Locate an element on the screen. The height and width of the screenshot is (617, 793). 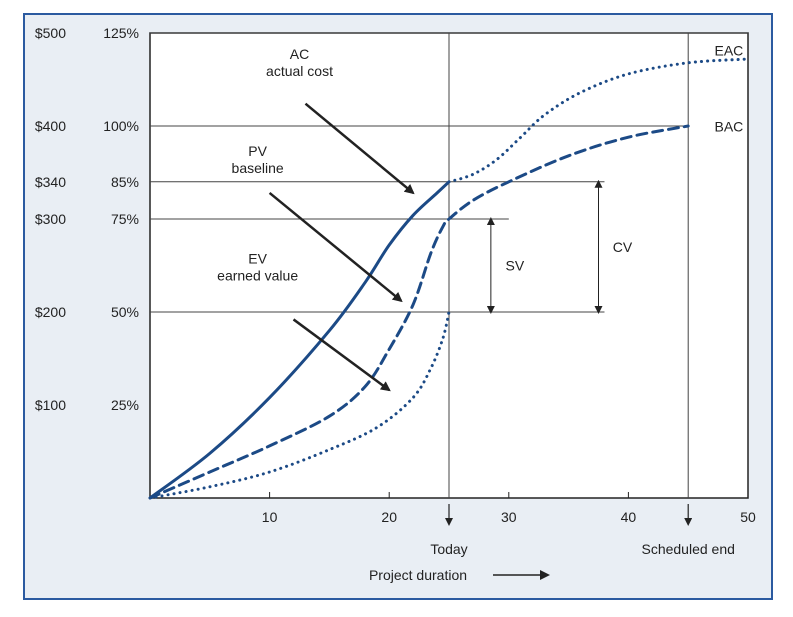
y-tick-percent-label: 100% is located at coordinates (121, 126).